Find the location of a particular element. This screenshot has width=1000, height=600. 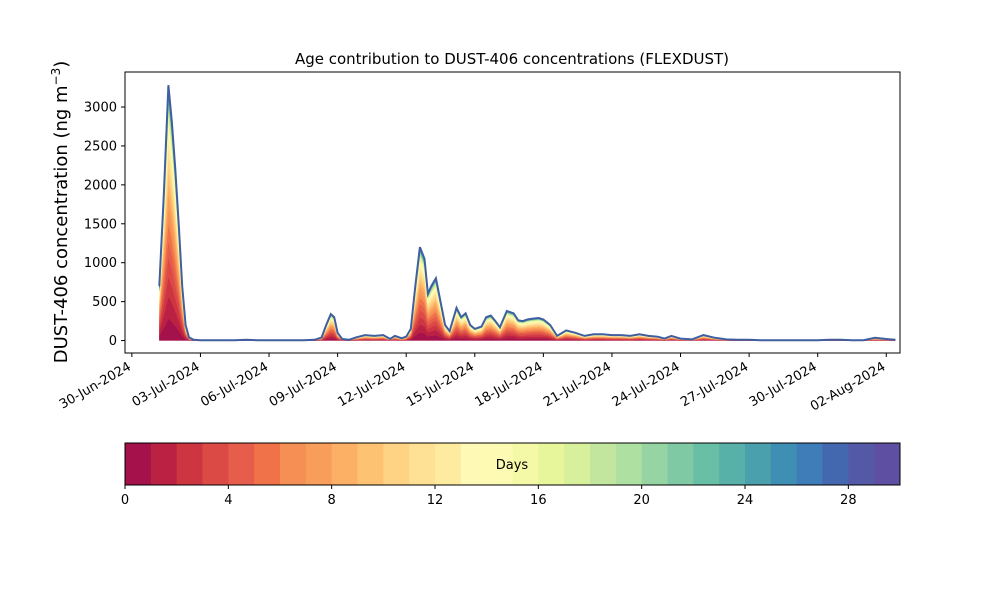

colorbar-tick-label: 16 is located at coordinates (538, 500).